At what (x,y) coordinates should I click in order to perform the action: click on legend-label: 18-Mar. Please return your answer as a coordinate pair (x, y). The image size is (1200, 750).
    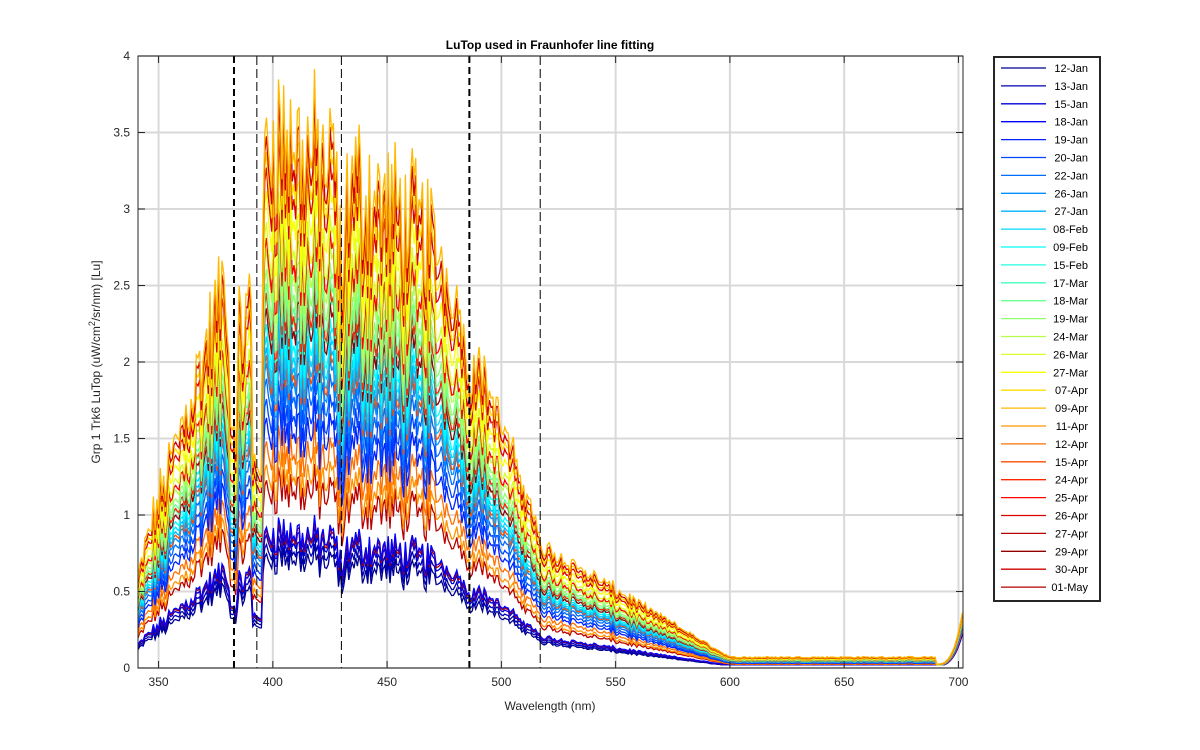
    Looking at the image, I should click on (1070, 302).